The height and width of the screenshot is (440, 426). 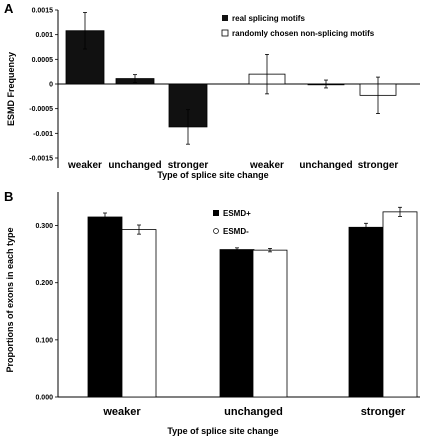 I want to click on panel-a-x-label: Type of splice site change, so click(x=212, y=175).